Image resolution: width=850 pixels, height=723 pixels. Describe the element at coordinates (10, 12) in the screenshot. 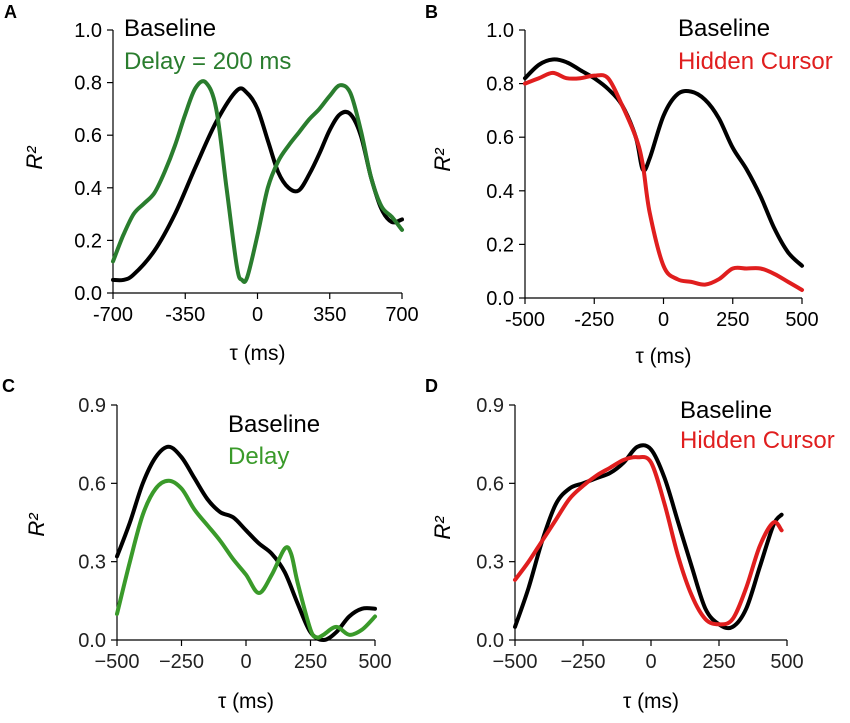

I see `panel-letter: A` at that location.